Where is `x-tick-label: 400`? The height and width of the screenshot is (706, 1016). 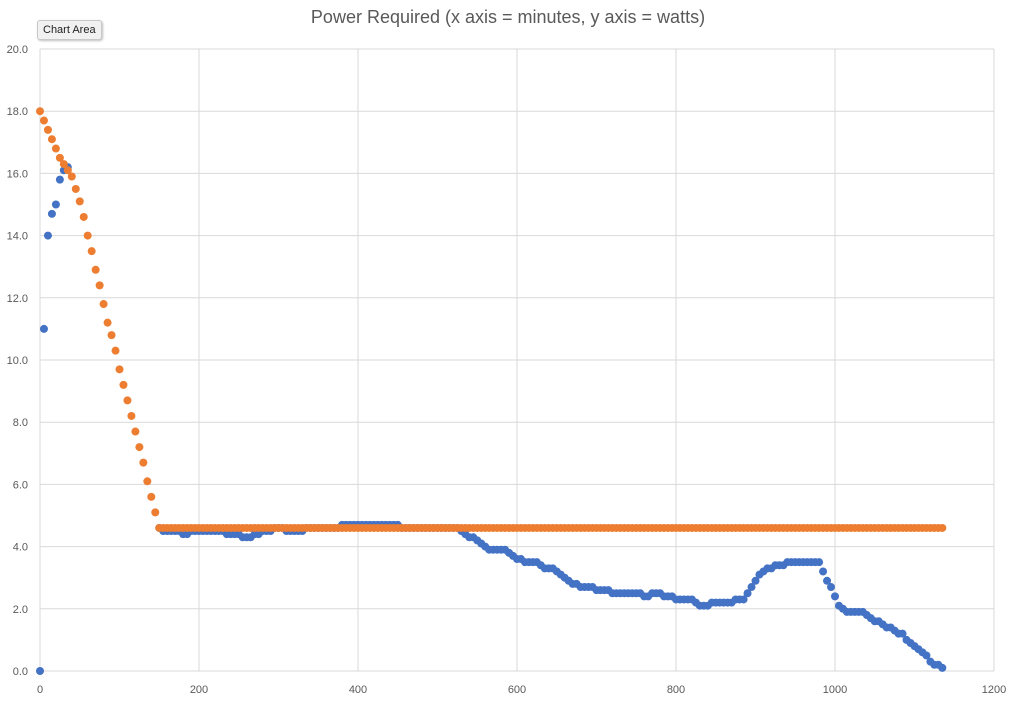 x-tick-label: 400 is located at coordinates (358, 690).